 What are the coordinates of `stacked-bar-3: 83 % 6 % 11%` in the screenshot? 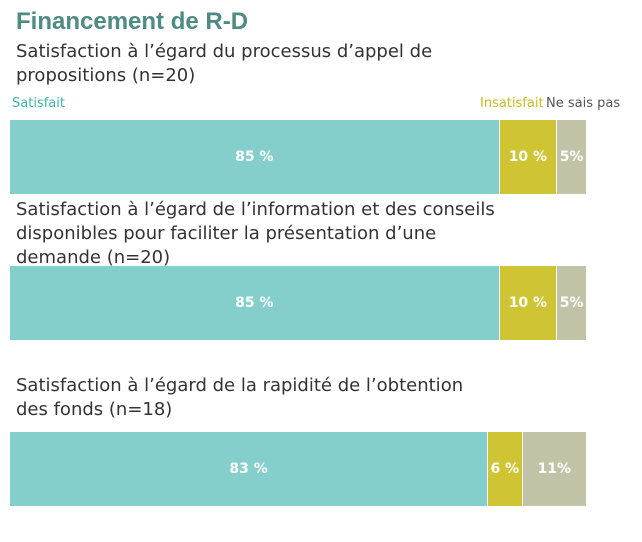 It's located at (298, 469).